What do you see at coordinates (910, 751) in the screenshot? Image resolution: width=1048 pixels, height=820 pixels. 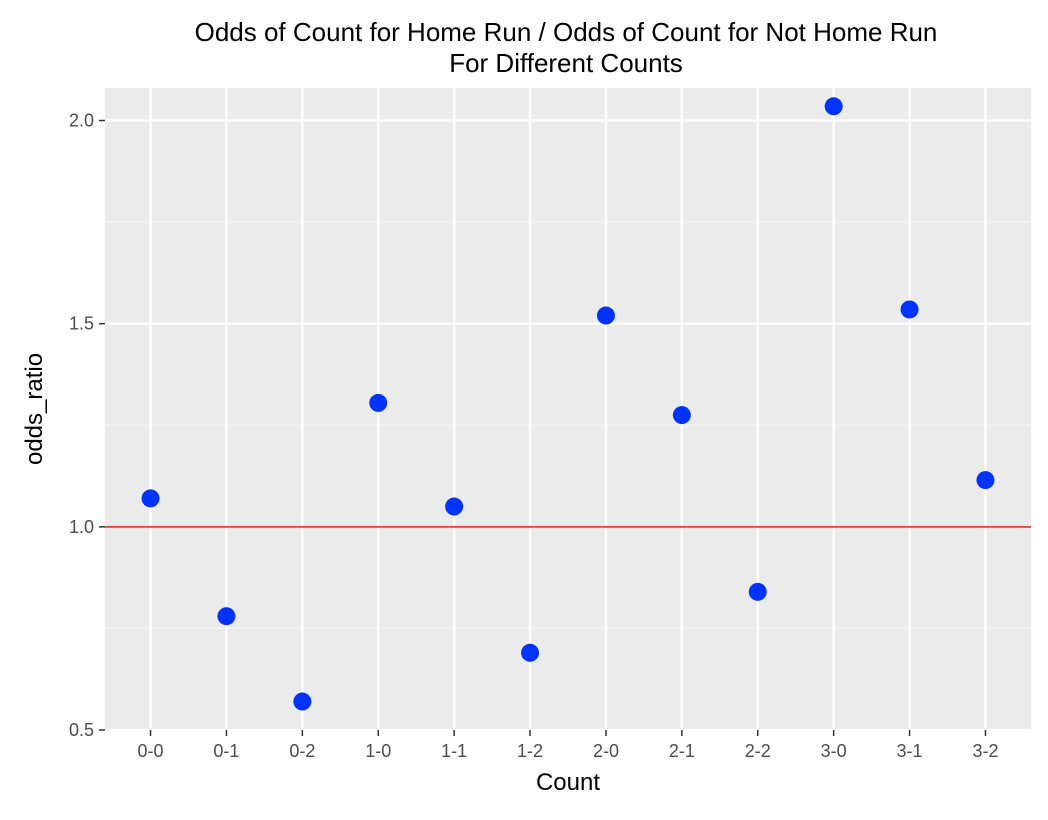 I see `x-tick-label: 3-1` at bounding box center [910, 751].